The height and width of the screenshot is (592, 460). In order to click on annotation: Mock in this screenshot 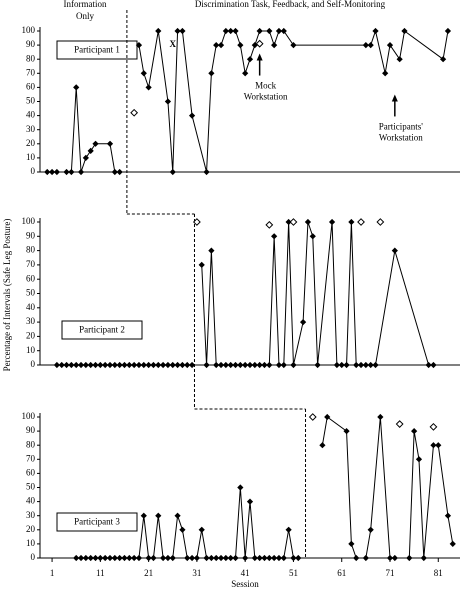, I will do `click(265, 86)`.